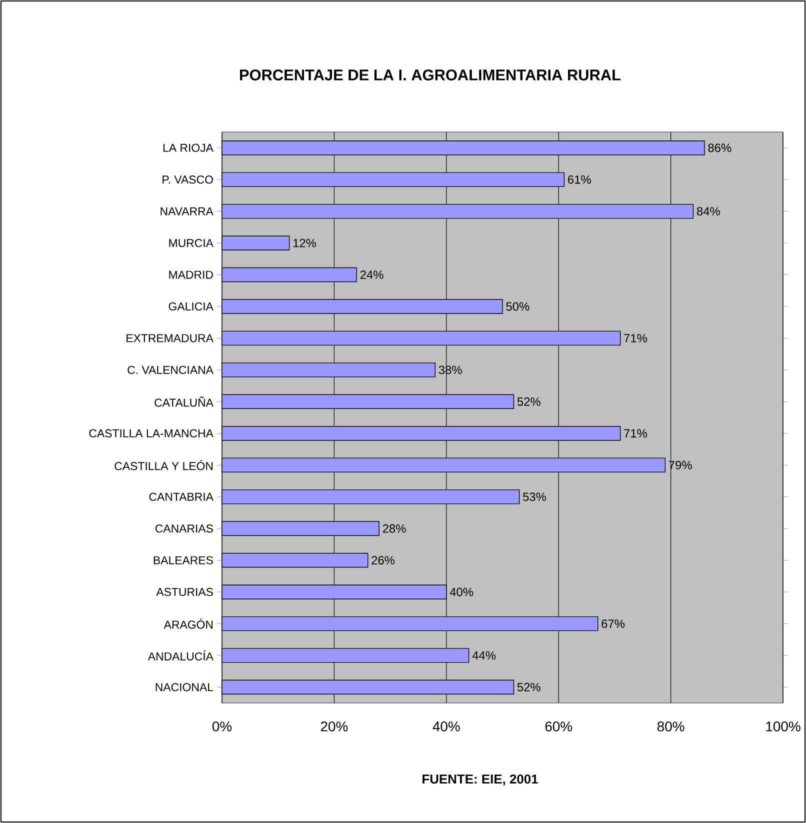 The image size is (806, 823). I want to click on y-tick-label: CASTILLA Y LEÓN, so click(163, 465).